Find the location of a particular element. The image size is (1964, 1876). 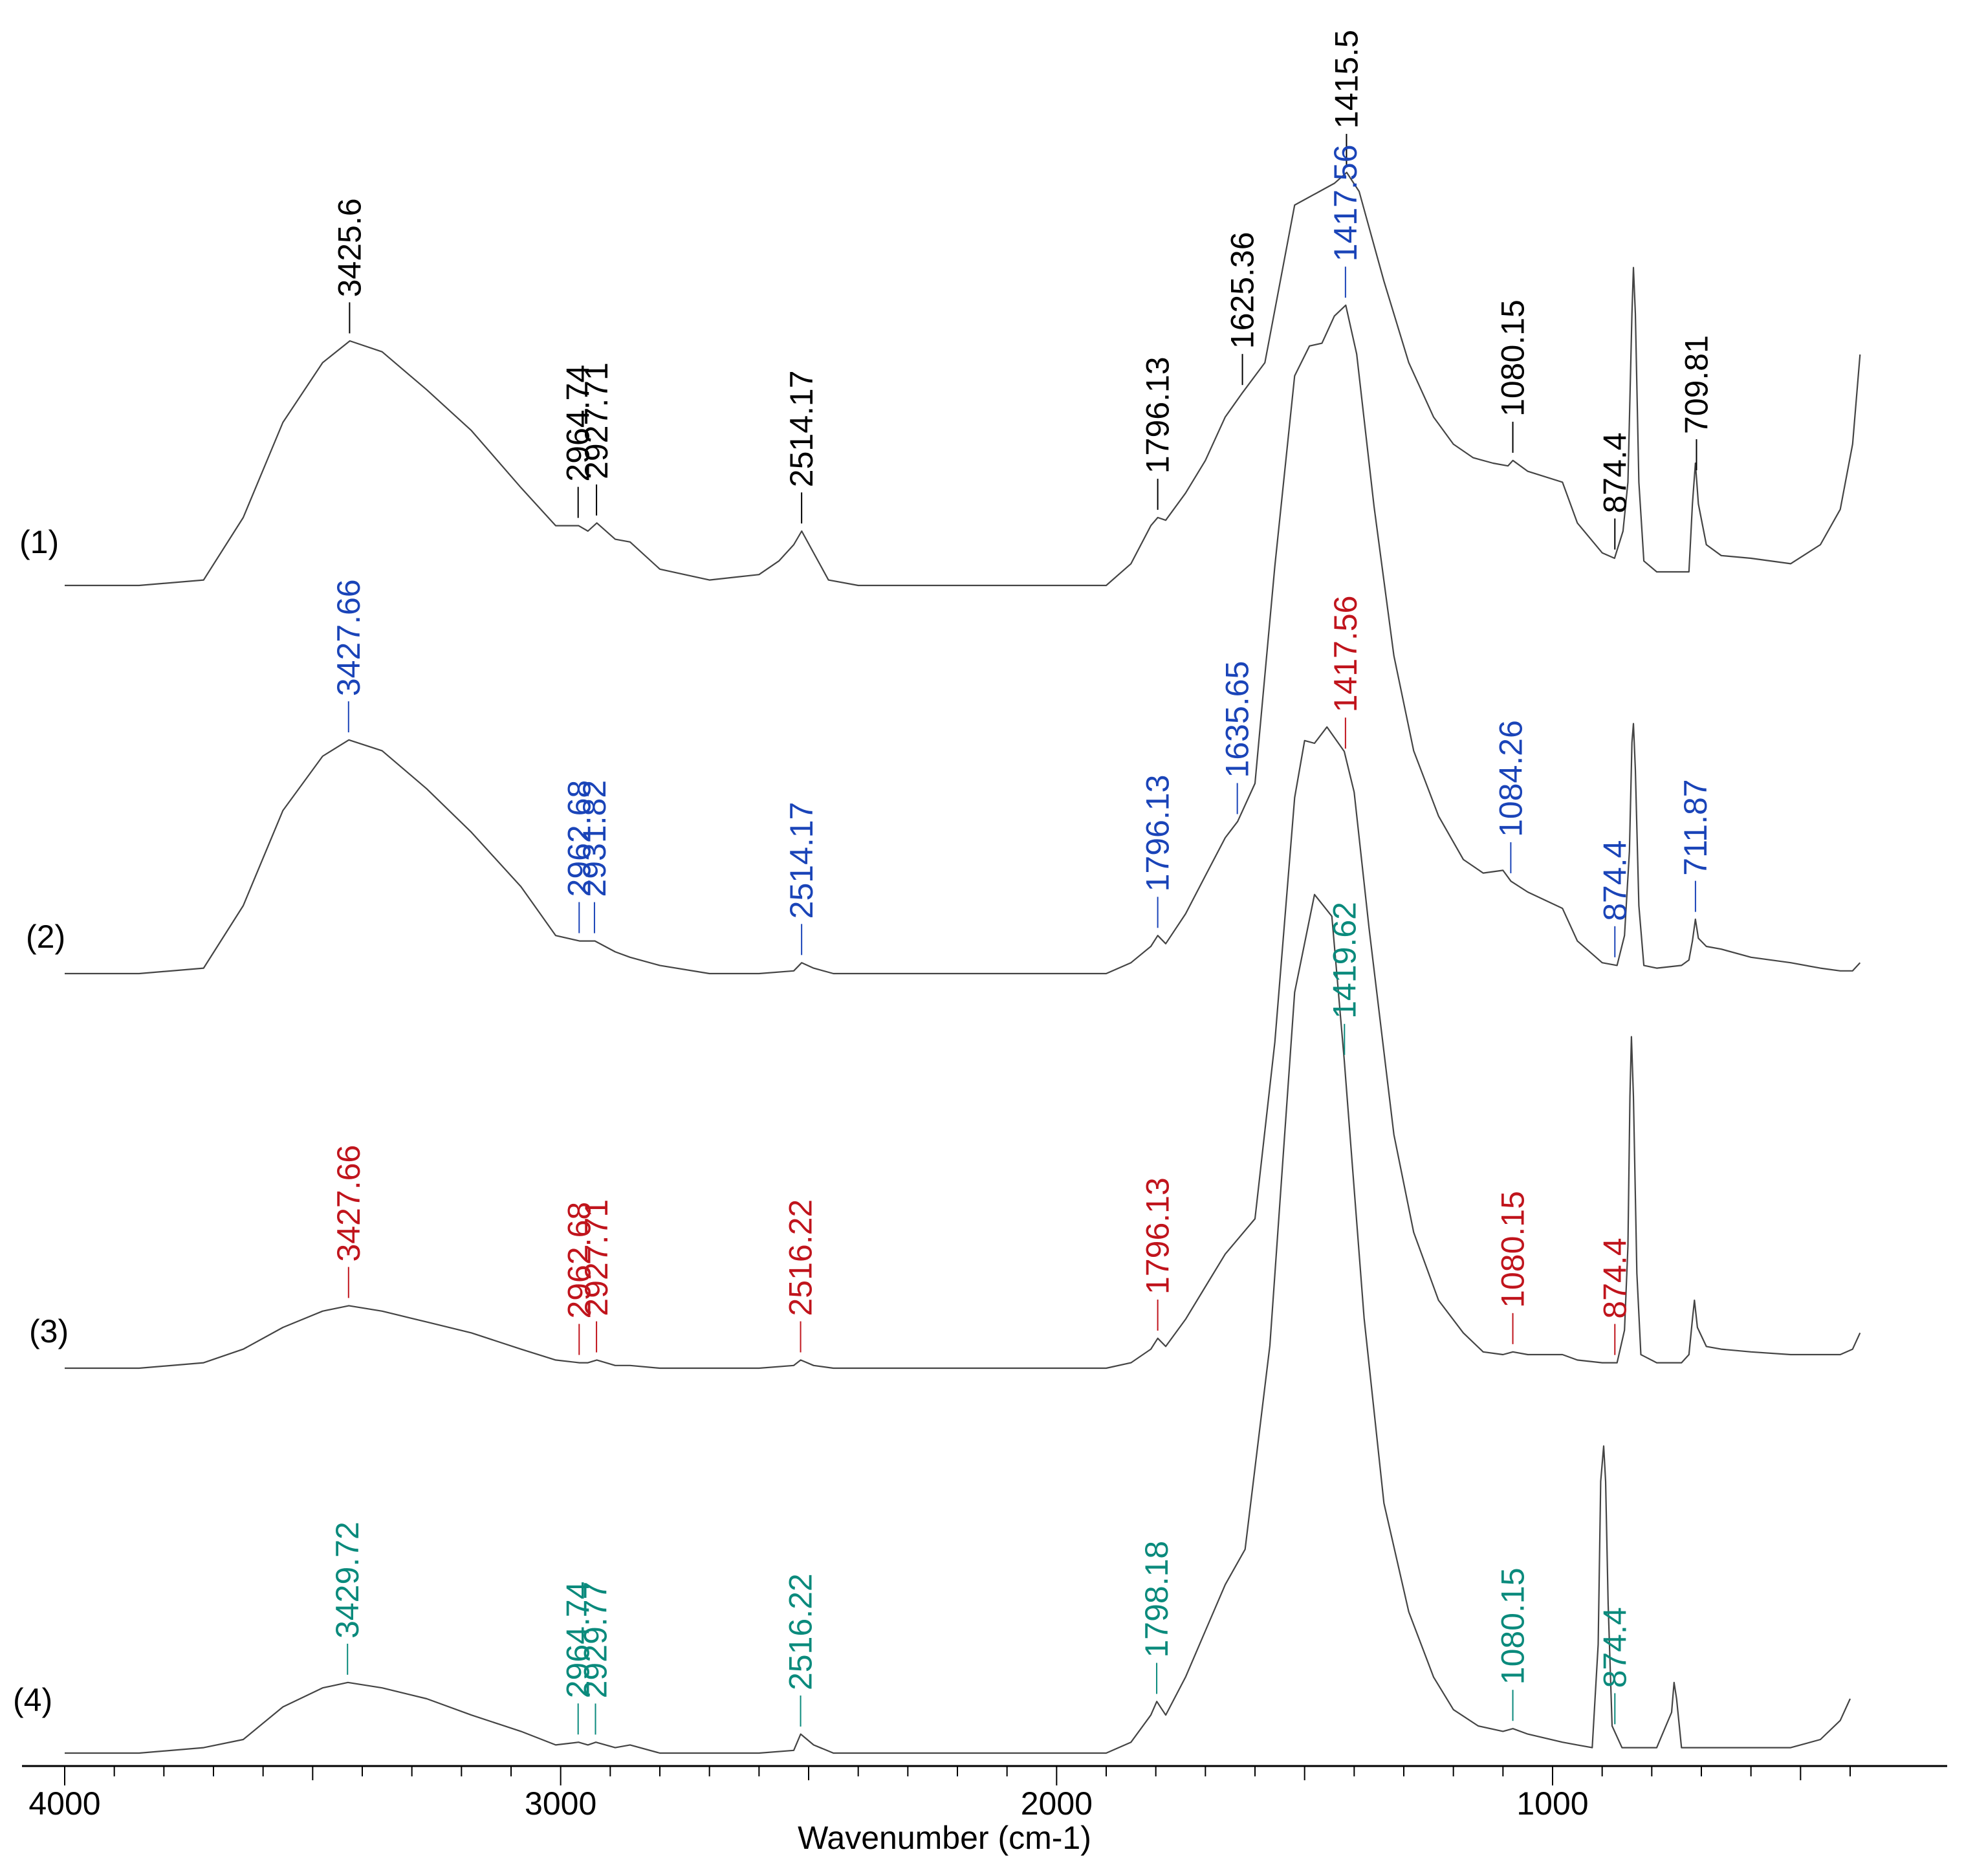

x-axis: 4000 3000 2000 1000 Wavenumber (cm-1) is located at coordinates (984, 1811).